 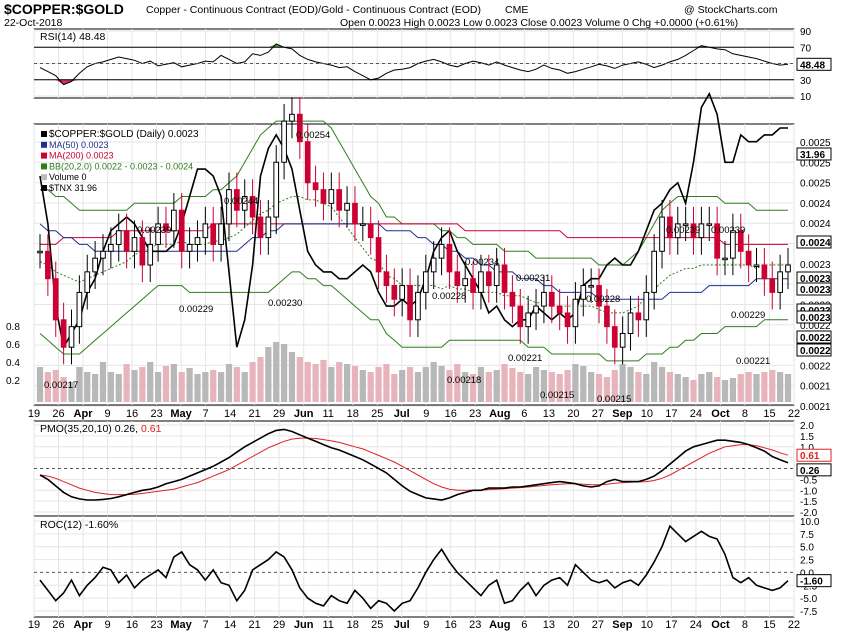 What do you see at coordinates (313, 135) in the screenshot?
I see `price-annotation: 0.00254` at bounding box center [313, 135].